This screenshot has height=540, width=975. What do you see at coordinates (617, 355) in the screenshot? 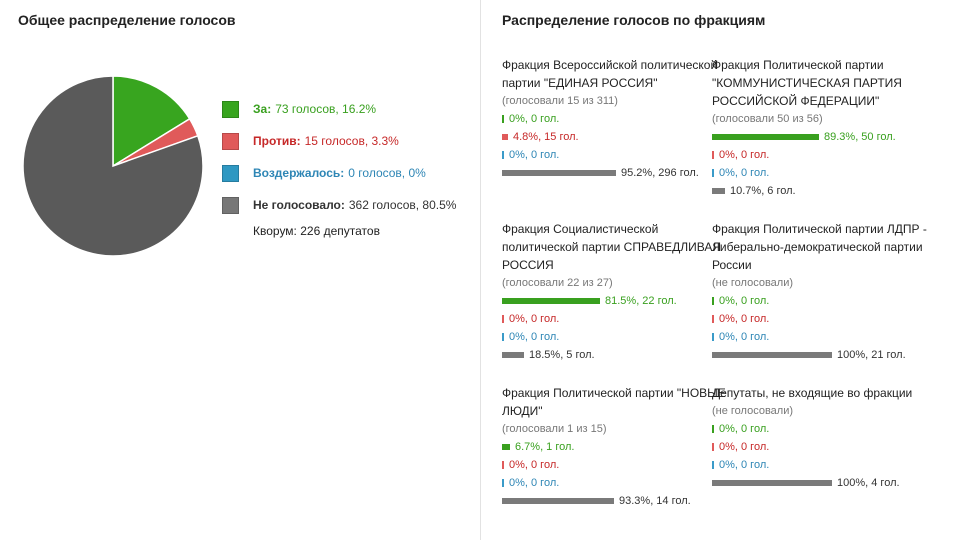
I see `vote-row-not-voted: 18.5%, 5 гол.` at bounding box center [617, 355].